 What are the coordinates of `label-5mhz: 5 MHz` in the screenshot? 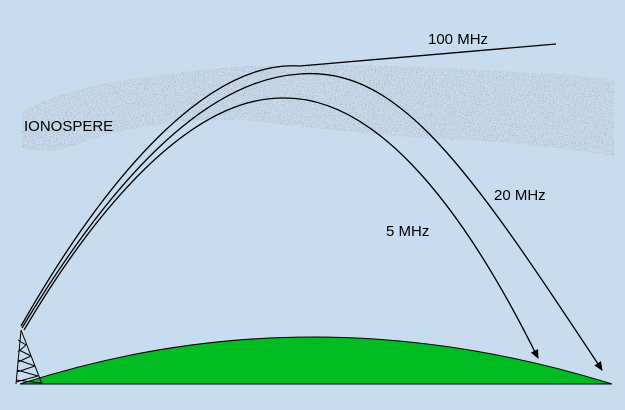 It's located at (407, 231).